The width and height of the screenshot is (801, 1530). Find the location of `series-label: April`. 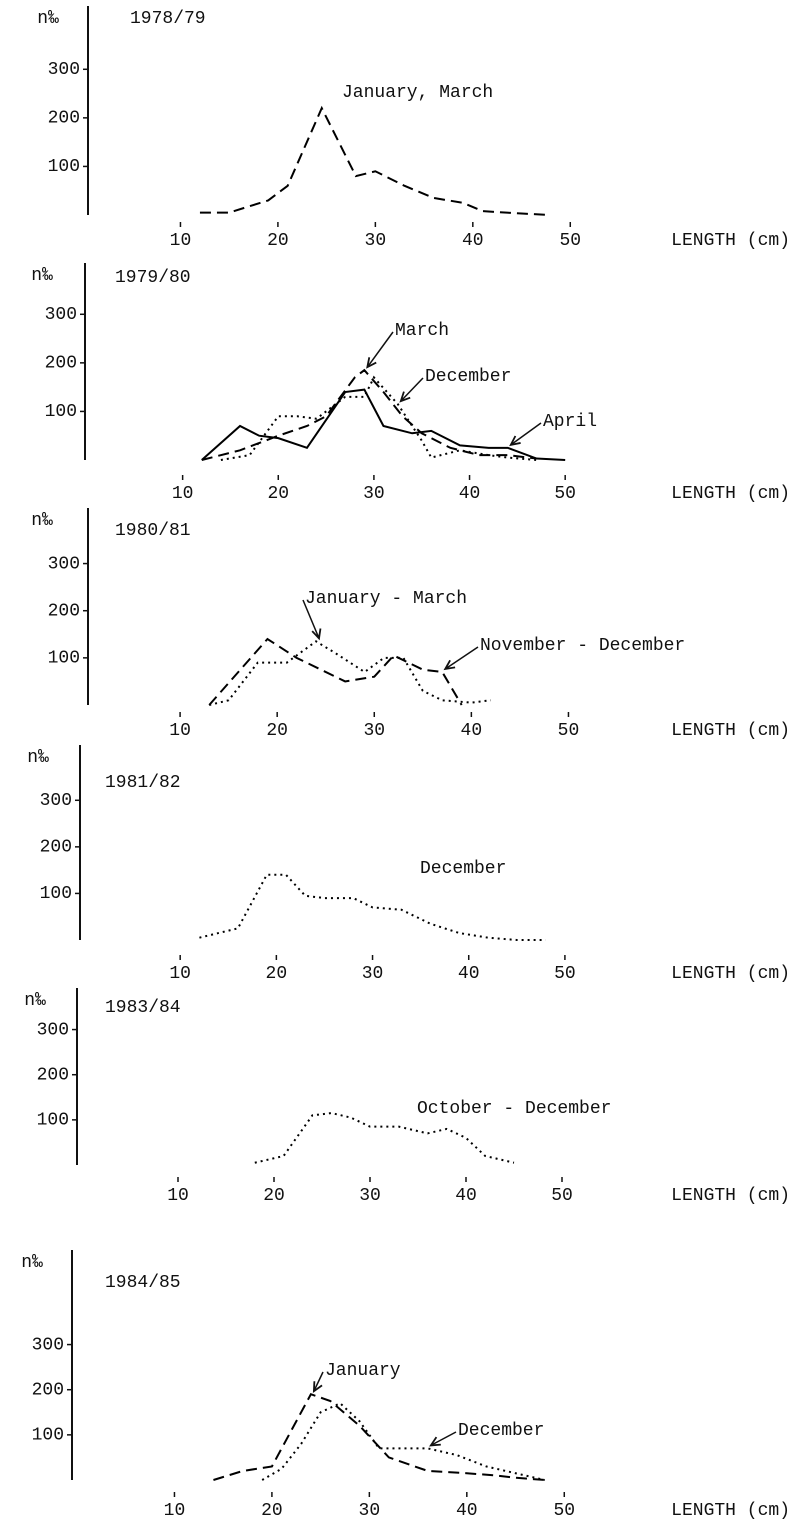

series-label: April is located at coordinates (570, 422).